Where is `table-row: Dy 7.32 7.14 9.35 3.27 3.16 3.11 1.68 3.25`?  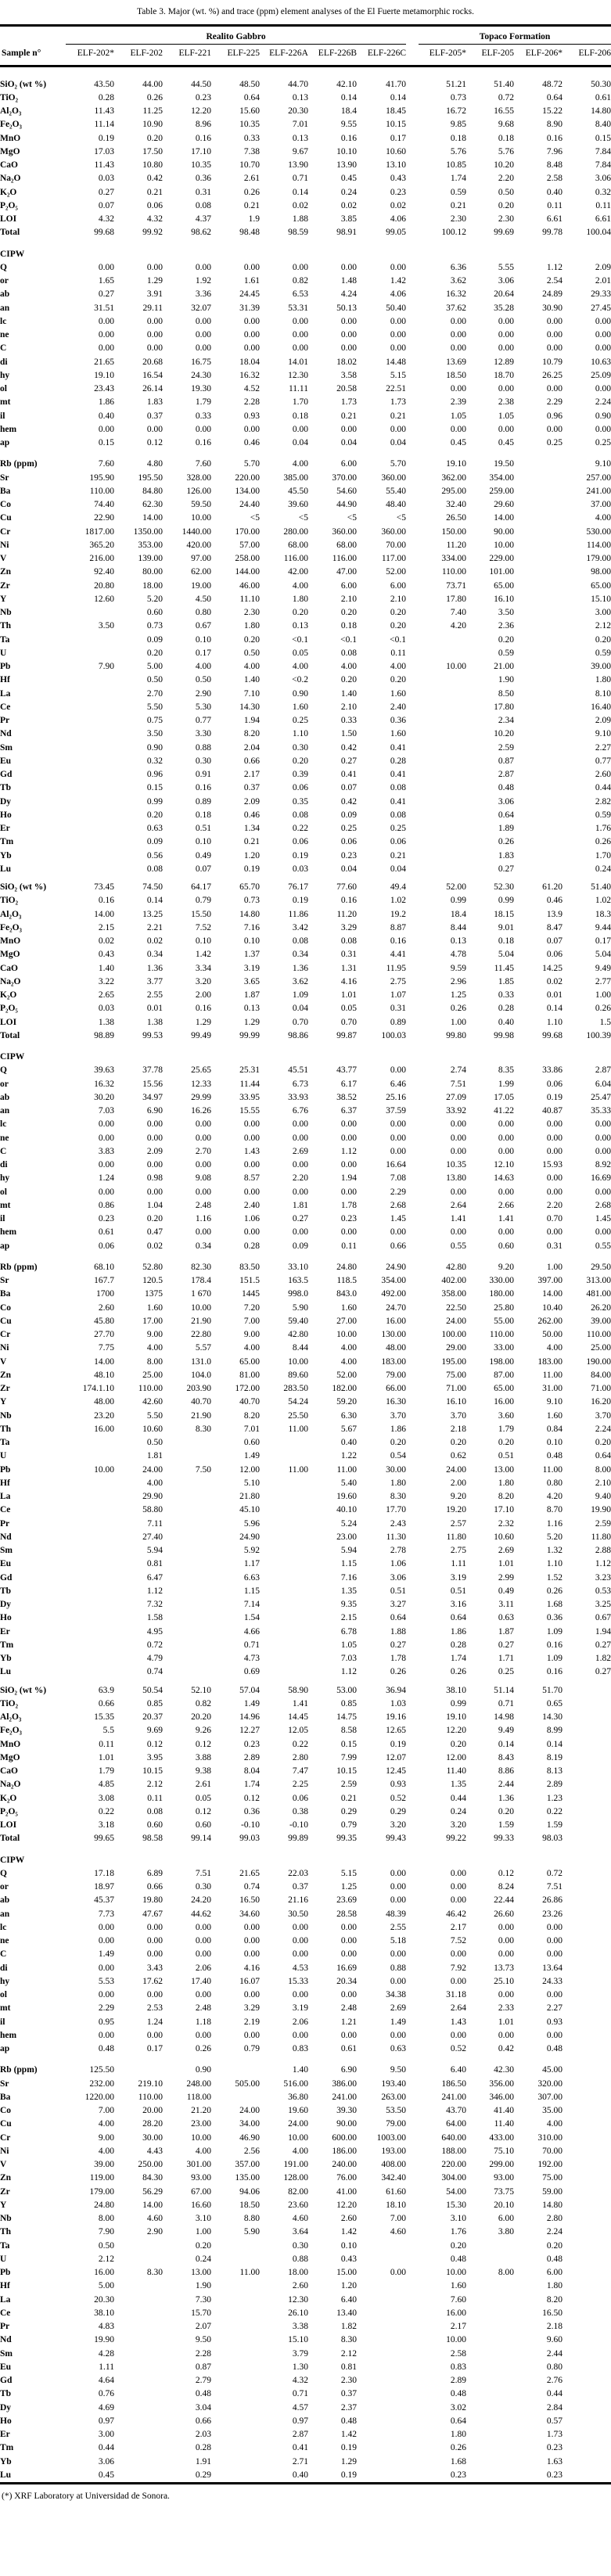
table-row: Dy 7.32 7.14 9.35 3.27 3.16 3.11 1.68 3.25 is located at coordinates (305, 1604).